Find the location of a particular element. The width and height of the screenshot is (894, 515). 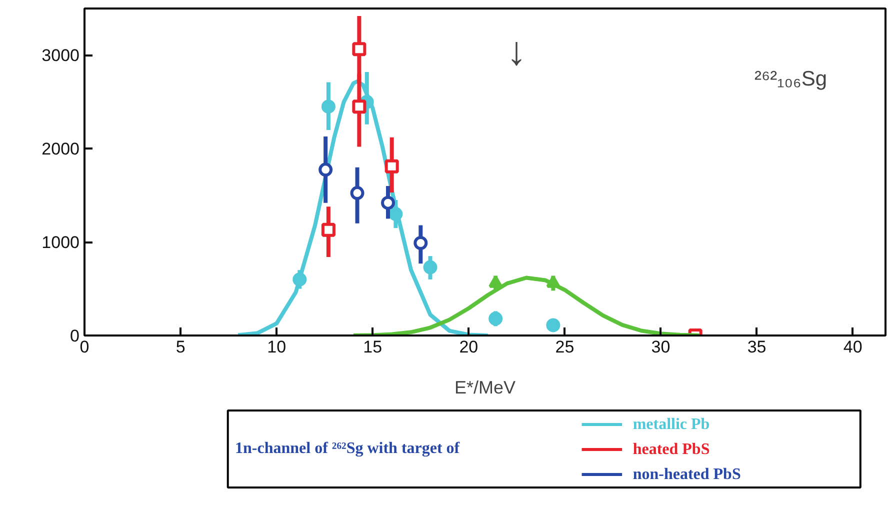

x-tick-label: 25 is located at coordinates (564, 347).